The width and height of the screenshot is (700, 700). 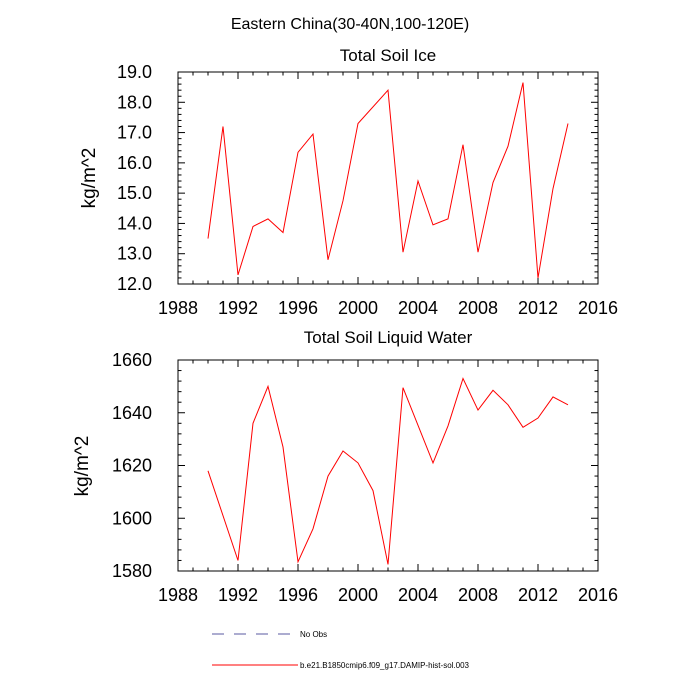 What do you see at coordinates (134, 193) in the screenshot?
I see `y-tick-label: 15.0` at bounding box center [134, 193].